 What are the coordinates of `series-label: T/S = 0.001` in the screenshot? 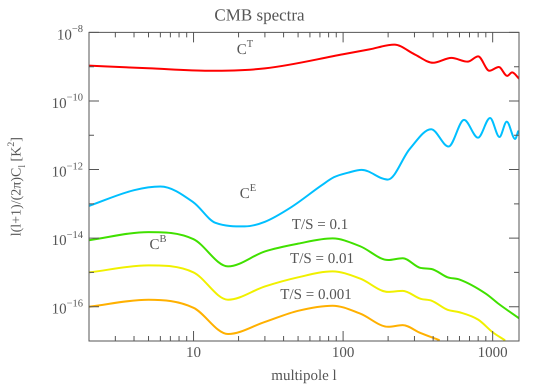 It's located at (316, 294).